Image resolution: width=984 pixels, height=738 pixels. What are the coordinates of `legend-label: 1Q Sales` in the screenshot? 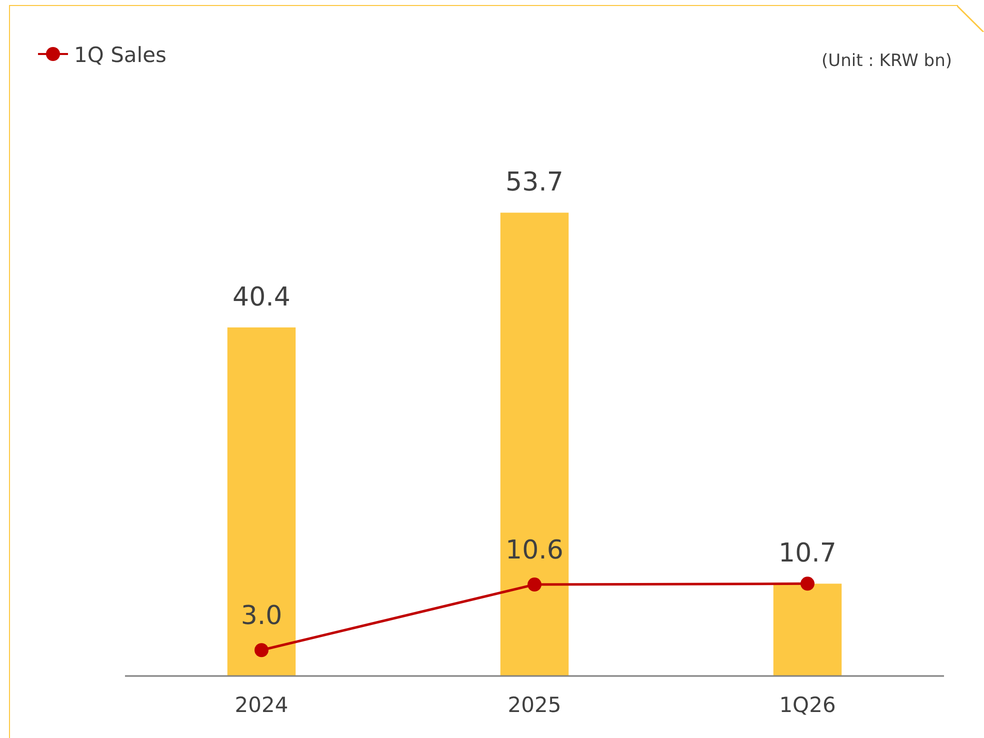 It's located at (120, 55).